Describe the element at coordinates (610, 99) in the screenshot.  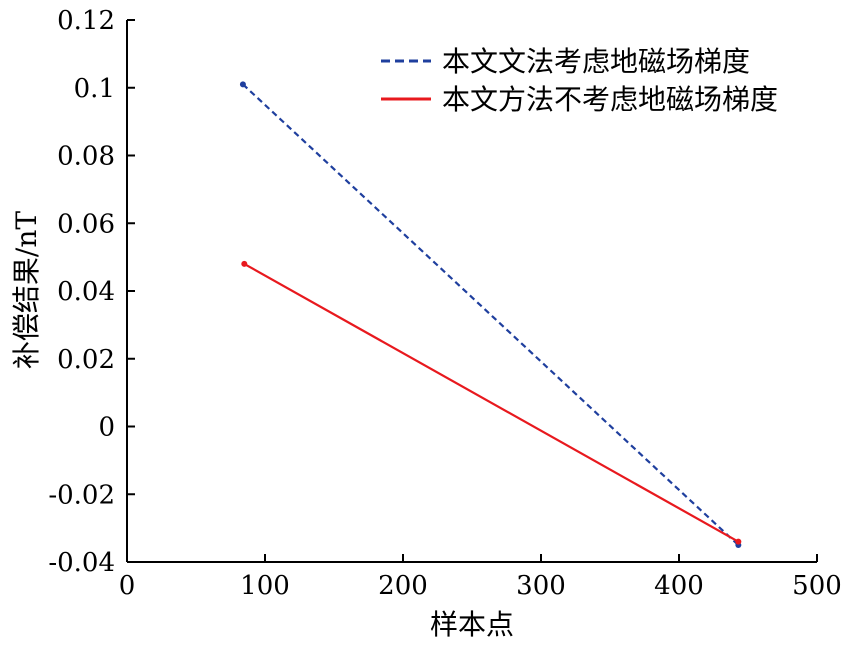
I see `legend-label-without-gradient: 本文方法不考虑地磁场梯度` at that location.